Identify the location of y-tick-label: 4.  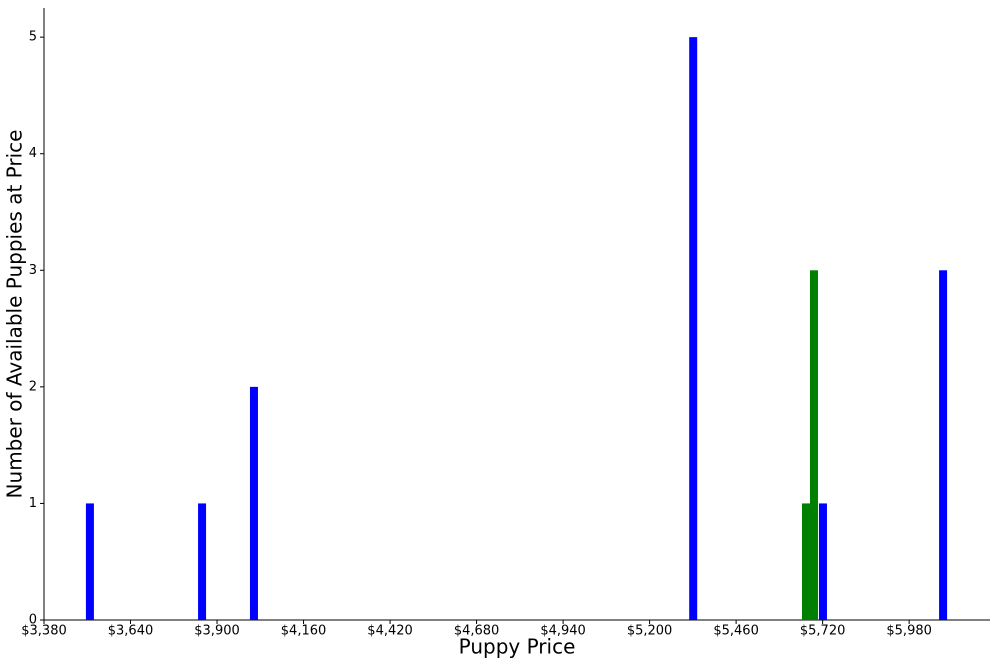
(33, 153).